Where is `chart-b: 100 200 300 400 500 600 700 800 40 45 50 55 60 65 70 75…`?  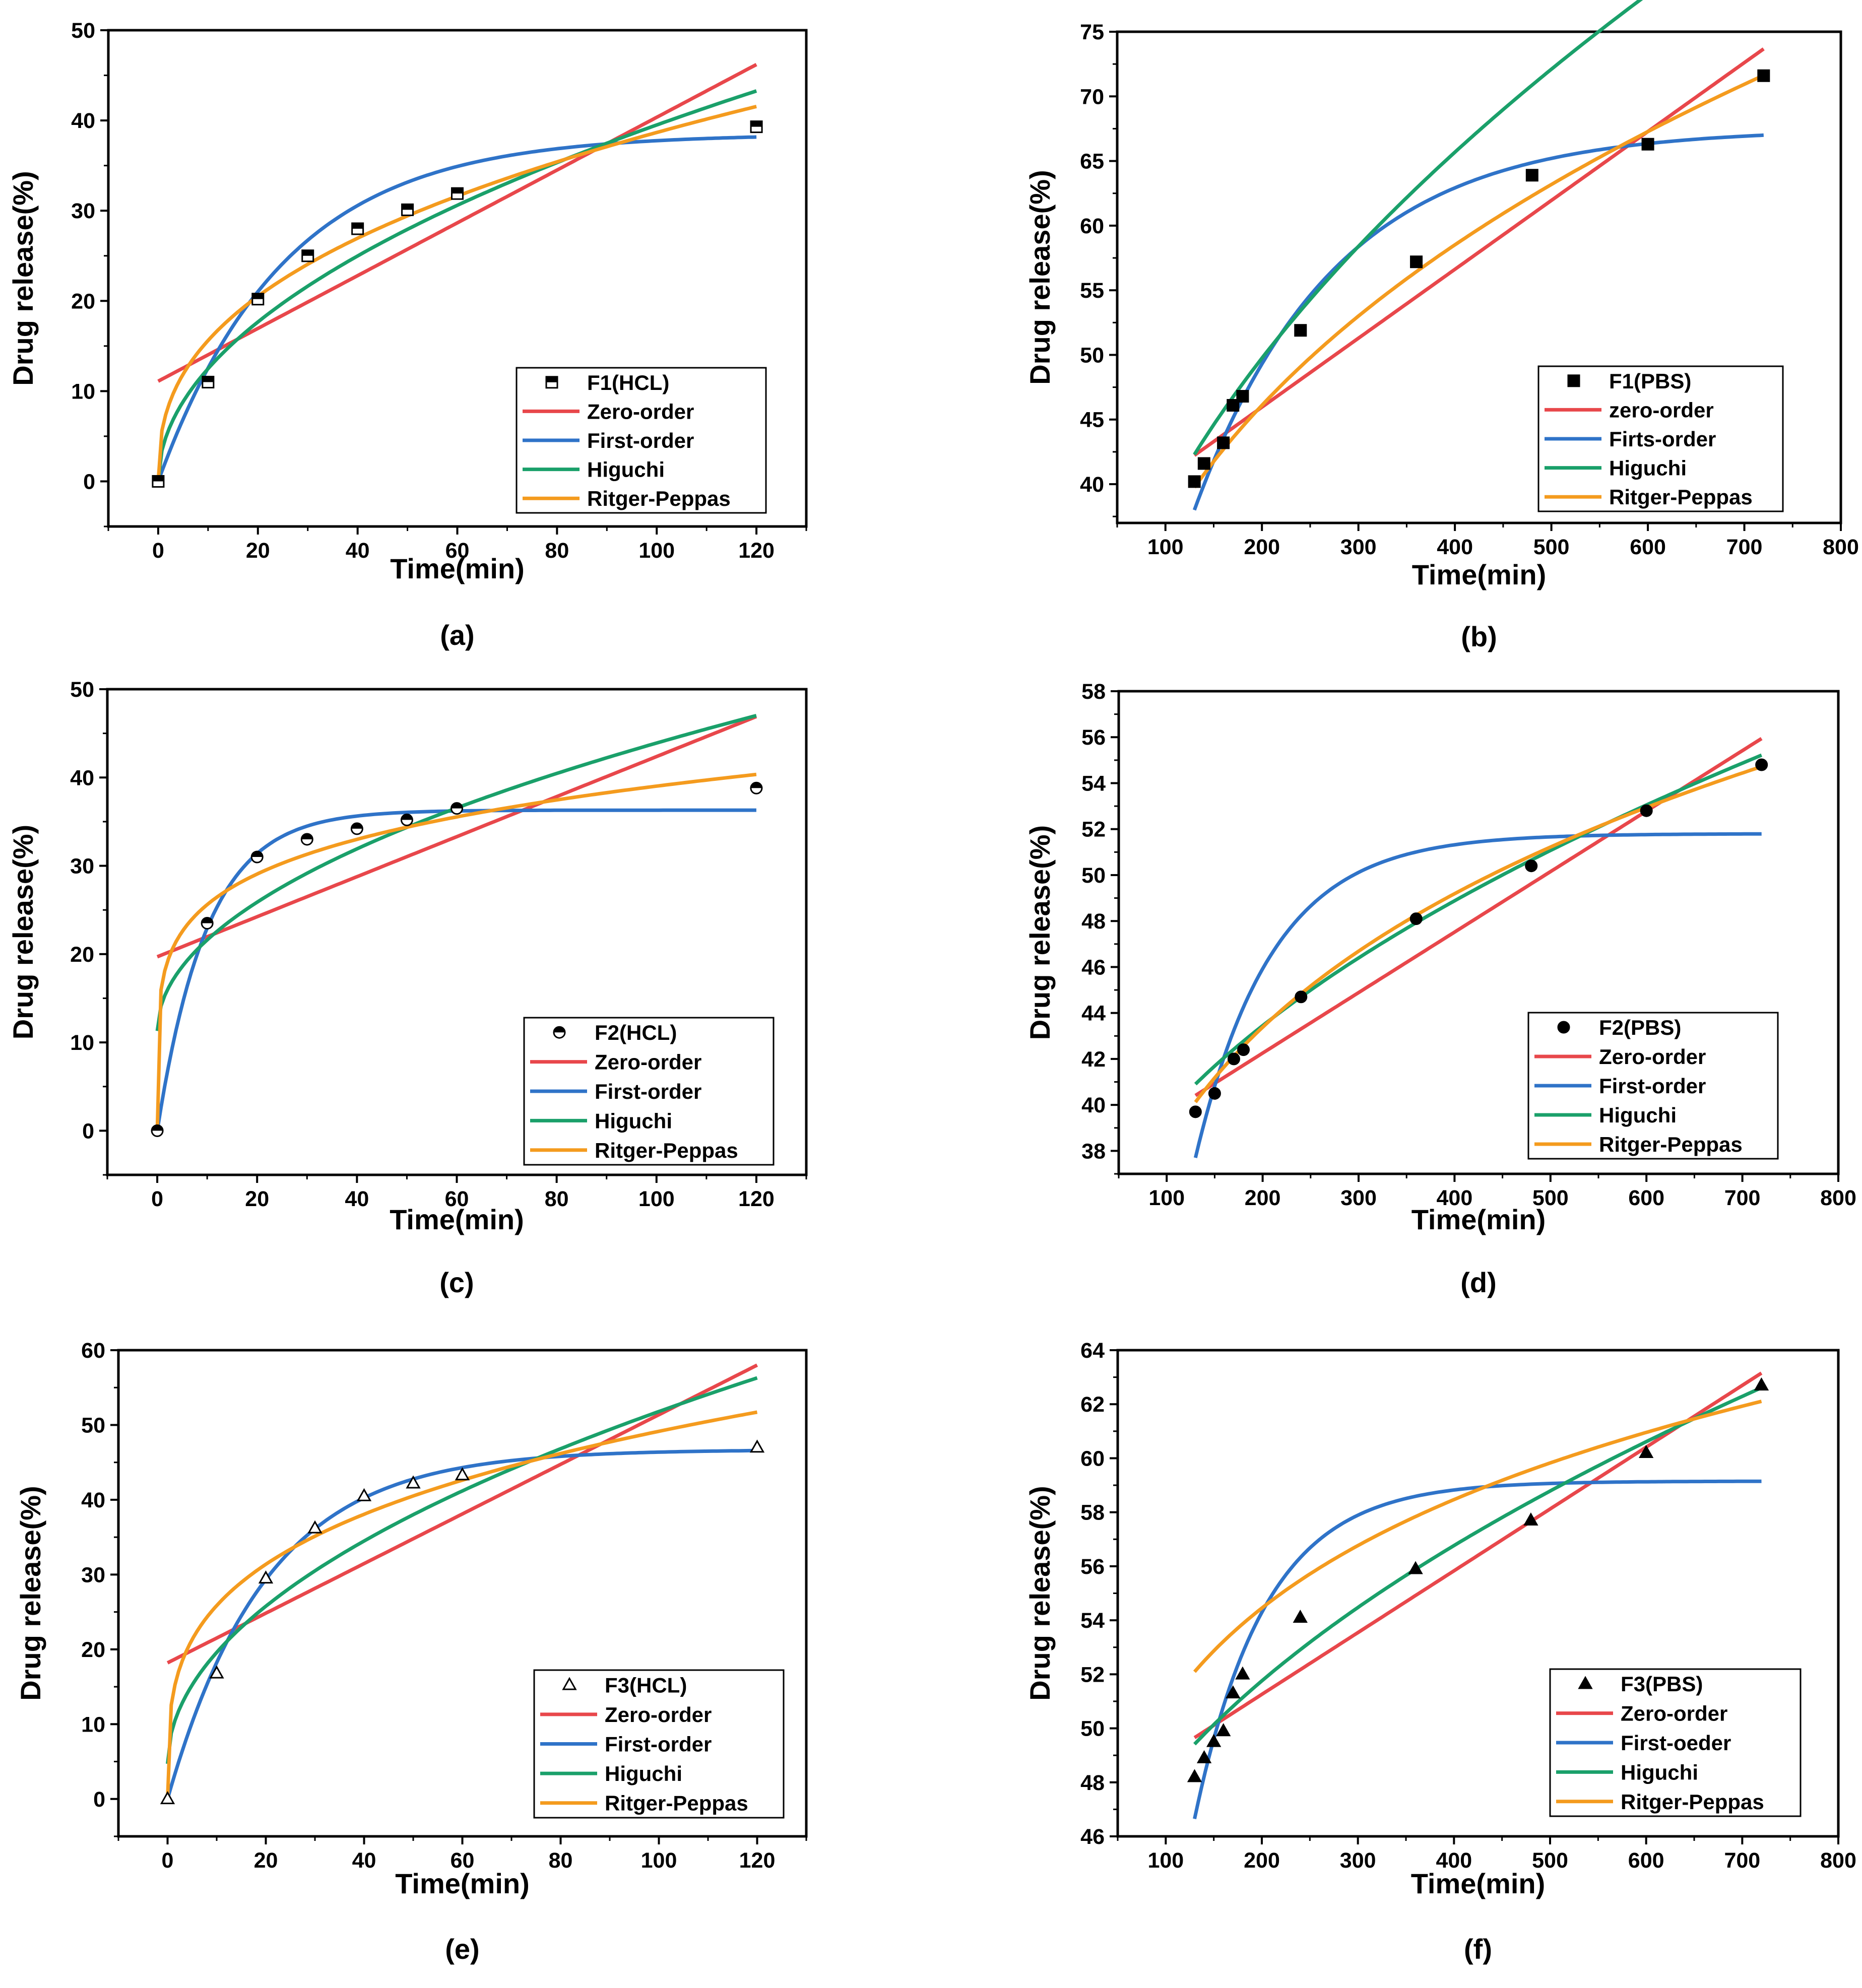 chart-b: 100 200 300 400 500 600 700 800 40 45 50 55 60 65 70 75… is located at coordinates (1441, 326).